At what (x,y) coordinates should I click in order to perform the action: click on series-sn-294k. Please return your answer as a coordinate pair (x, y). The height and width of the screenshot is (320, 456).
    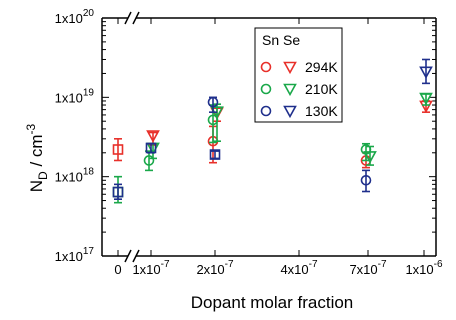
    Looking at the image, I should click on (289, 147).